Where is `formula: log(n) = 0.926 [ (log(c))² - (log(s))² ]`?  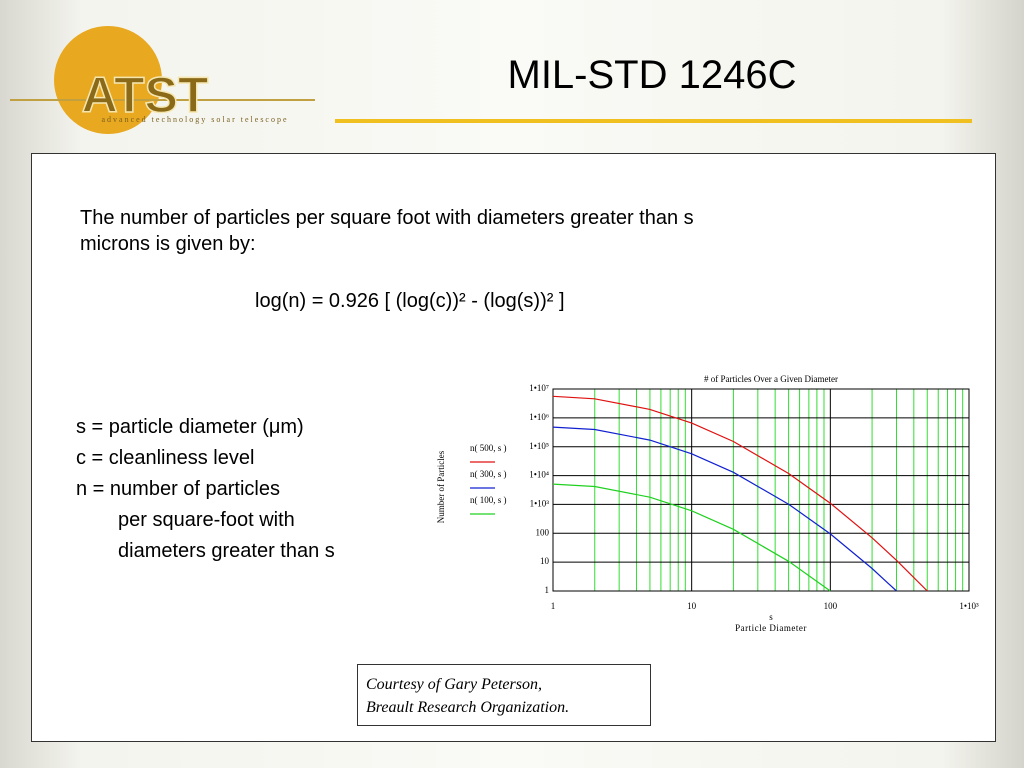
formula: log(n) = 0.926 [ (log(c))² - (log(s))² ] is located at coordinates (410, 301).